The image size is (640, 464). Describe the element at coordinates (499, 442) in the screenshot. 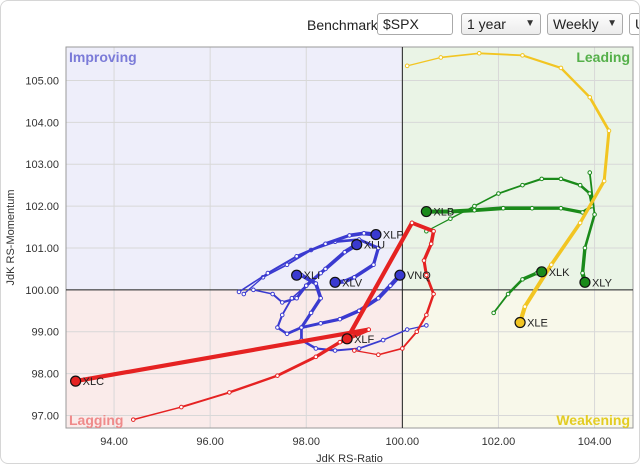

I see `x-tick-label: 102.00` at that location.